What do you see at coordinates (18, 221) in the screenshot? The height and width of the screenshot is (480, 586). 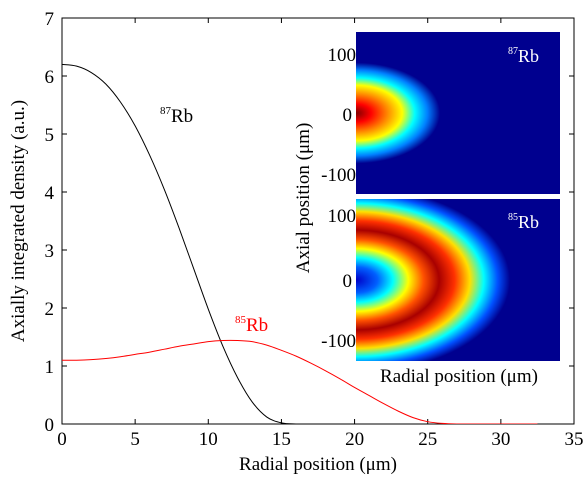 I see `y-axis-title: Axially integrated density (a.u.)` at bounding box center [18, 221].